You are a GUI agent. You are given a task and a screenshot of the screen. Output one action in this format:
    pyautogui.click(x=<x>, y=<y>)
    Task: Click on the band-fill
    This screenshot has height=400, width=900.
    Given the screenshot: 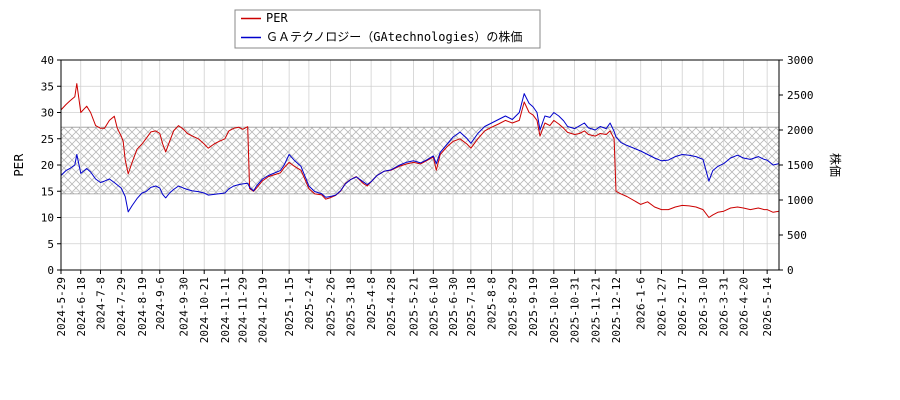 What is the action you would take?
    pyautogui.click(x=420, y=160)
    